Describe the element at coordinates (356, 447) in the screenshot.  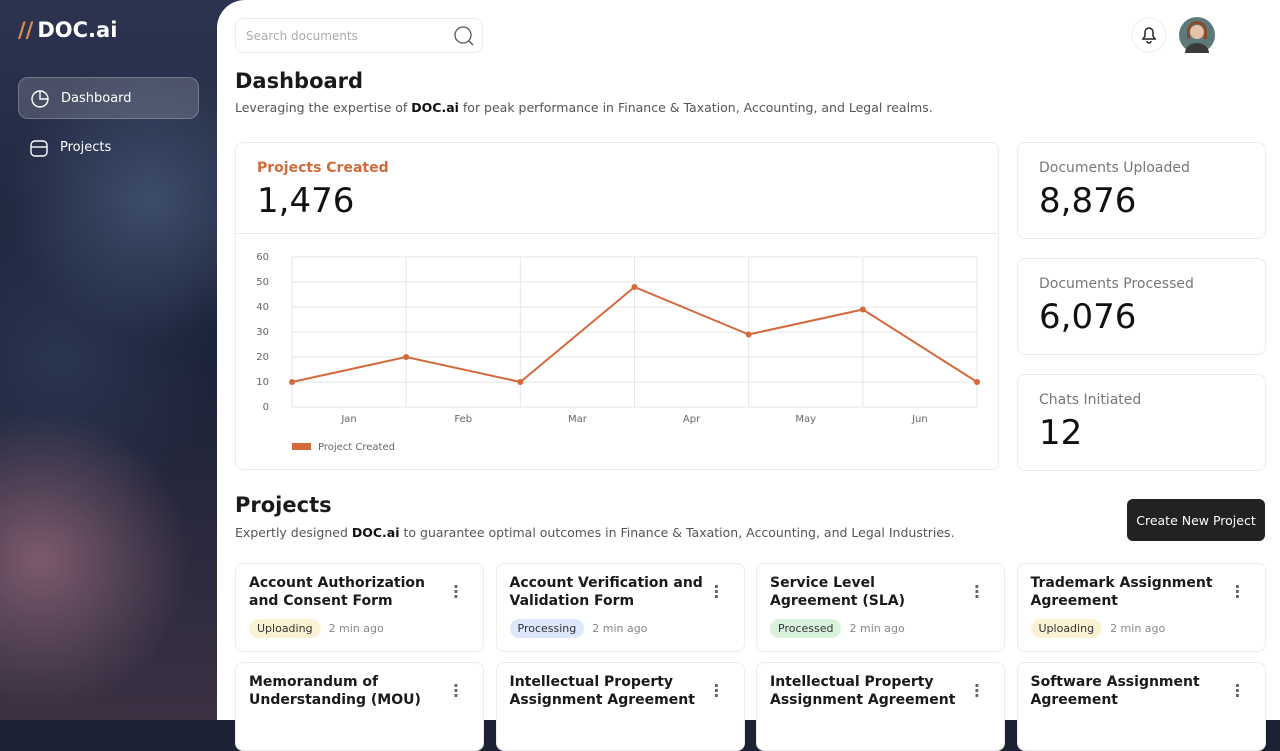
I see `legend-label: Project Created` at that location.